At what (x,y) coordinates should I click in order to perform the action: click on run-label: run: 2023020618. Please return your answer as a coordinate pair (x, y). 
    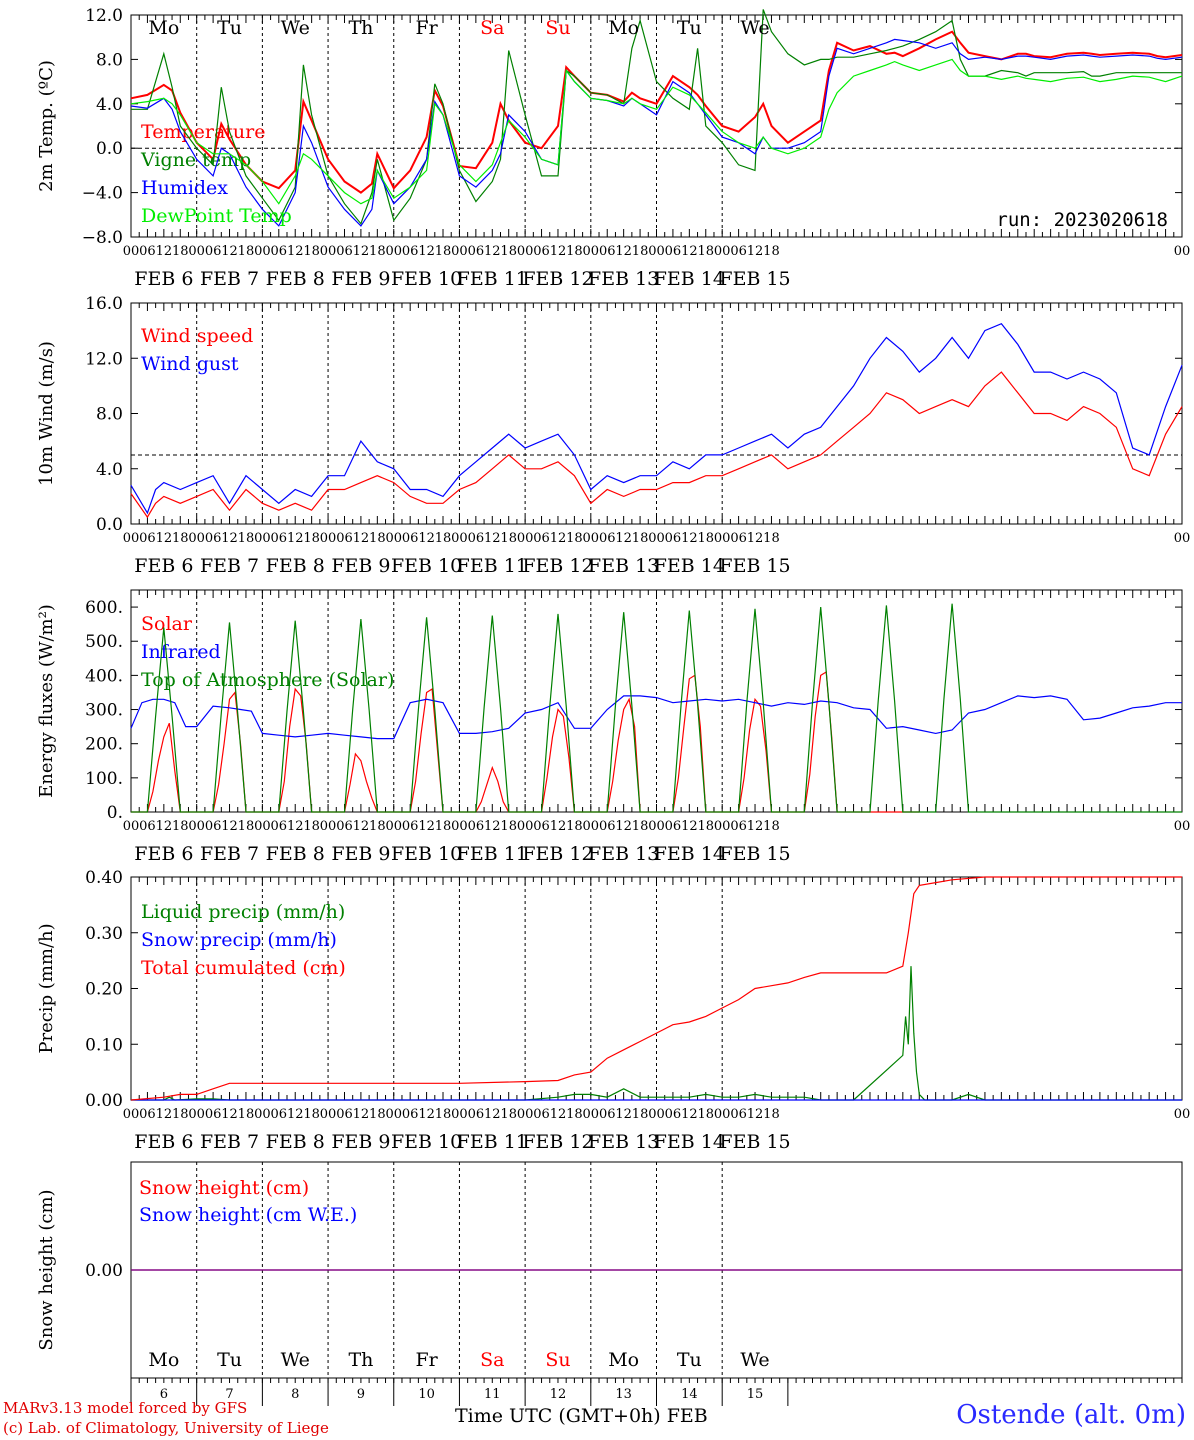
    Looking at the image, I should click on (1082, 220).